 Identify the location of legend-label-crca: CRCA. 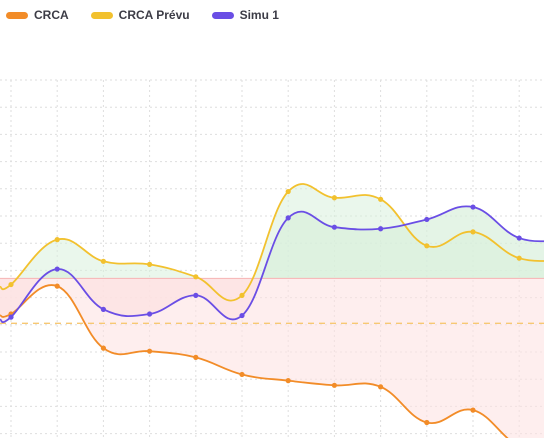
(51, 15).